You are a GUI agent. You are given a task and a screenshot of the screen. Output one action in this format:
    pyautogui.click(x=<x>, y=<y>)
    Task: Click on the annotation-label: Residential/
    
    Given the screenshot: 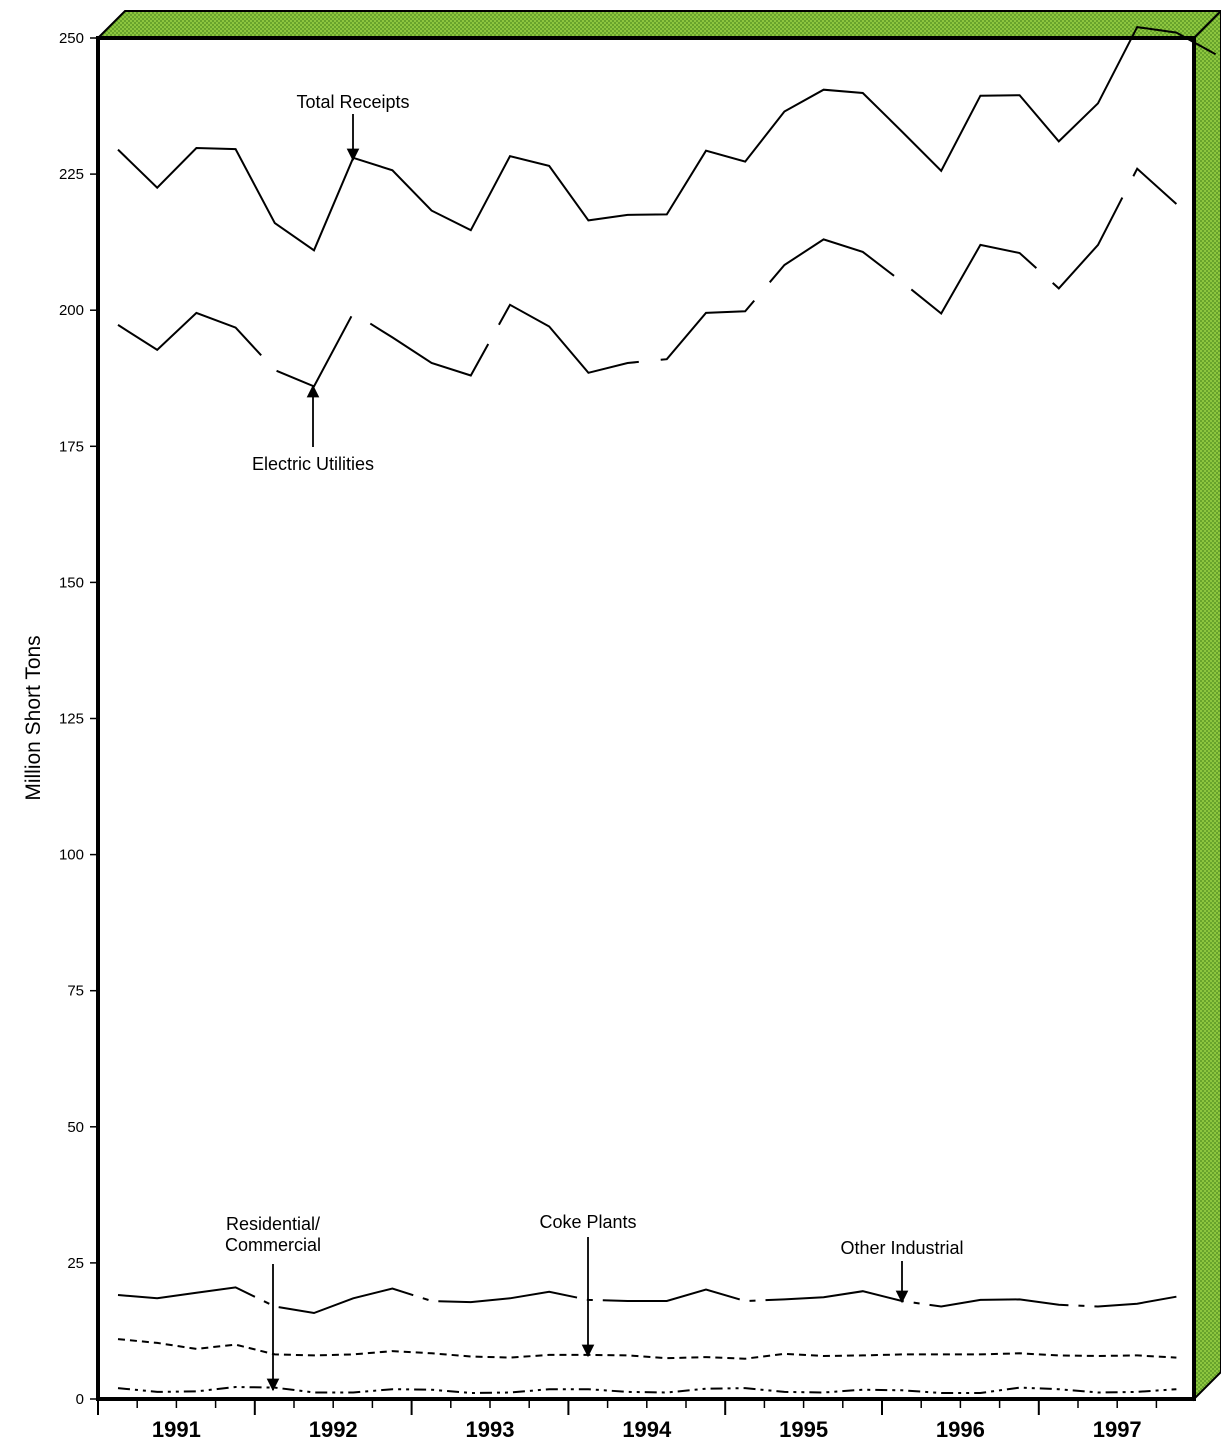 What is the action you would take?
    pyautogui.click(x=273, y=1224)
    